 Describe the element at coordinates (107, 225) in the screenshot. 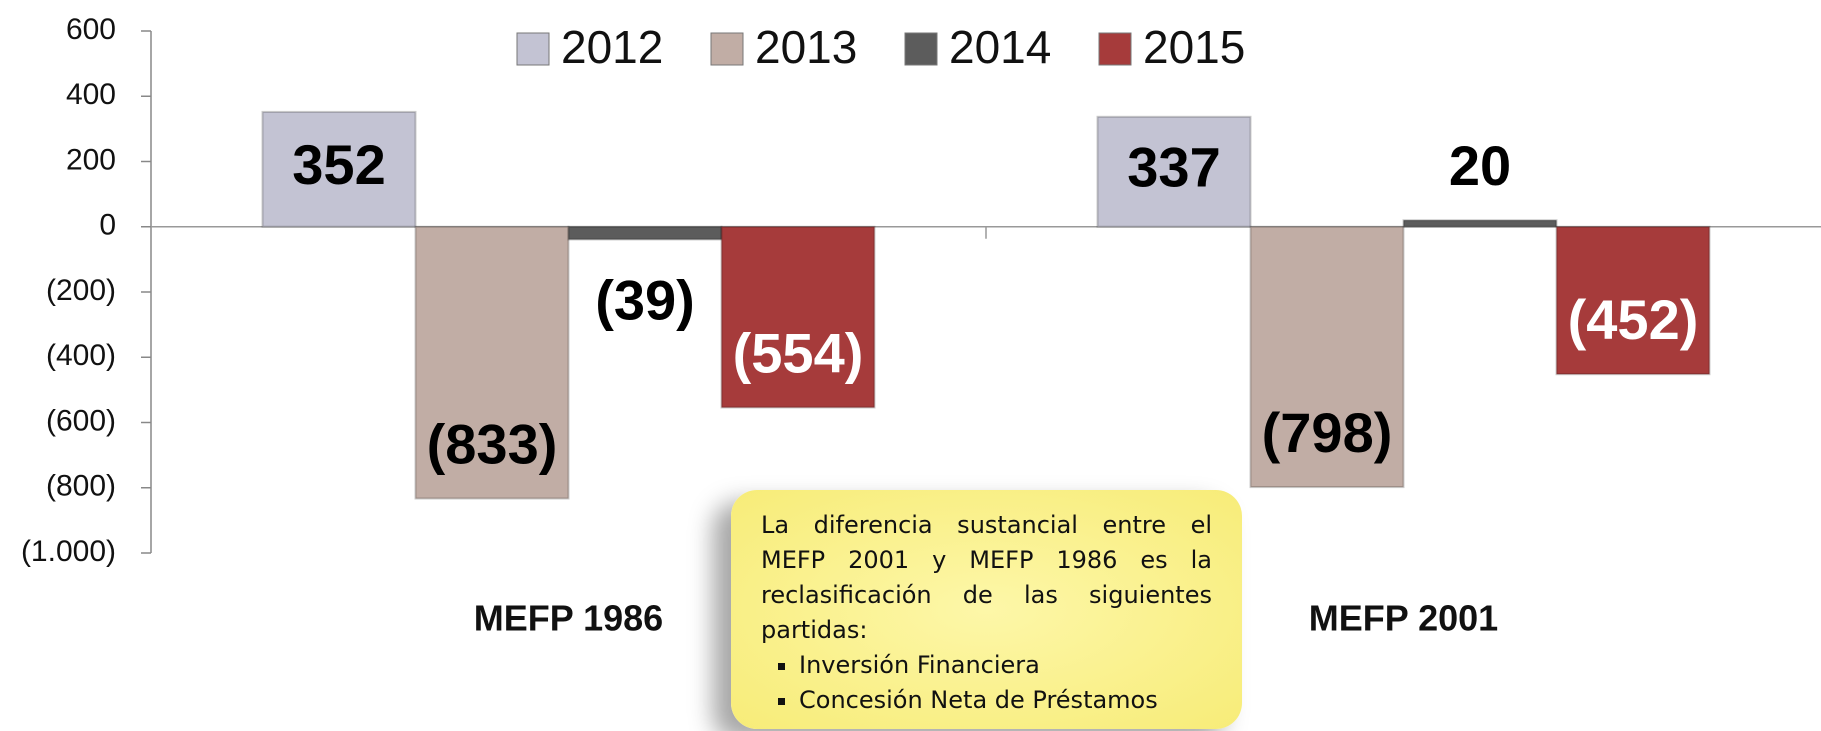

I see `y-tick-label: 0` at that location.